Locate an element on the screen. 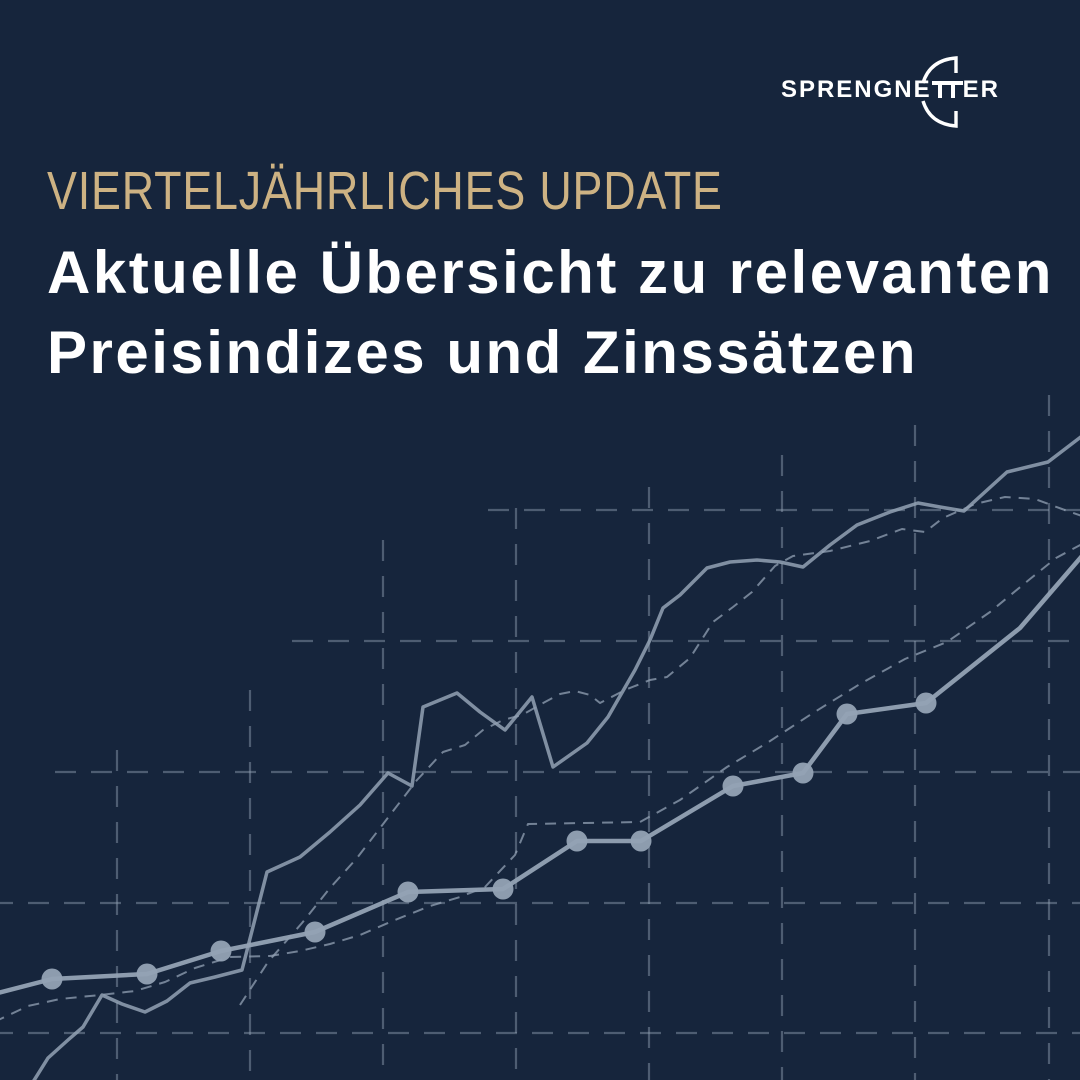  brand-text-suffix: ER is located at coordinates (981, 89).